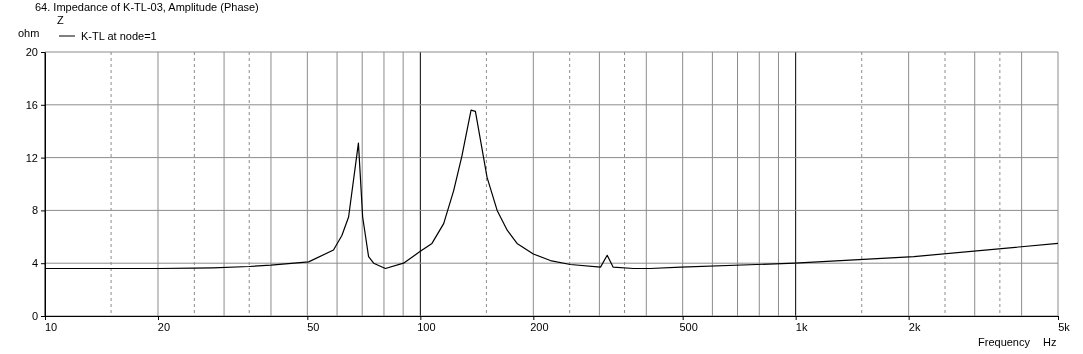 The image size is (1083, 354). Describe the element at coordinates (34, 263) in the screenshot. I see `y-tick-label: 4` at that location.